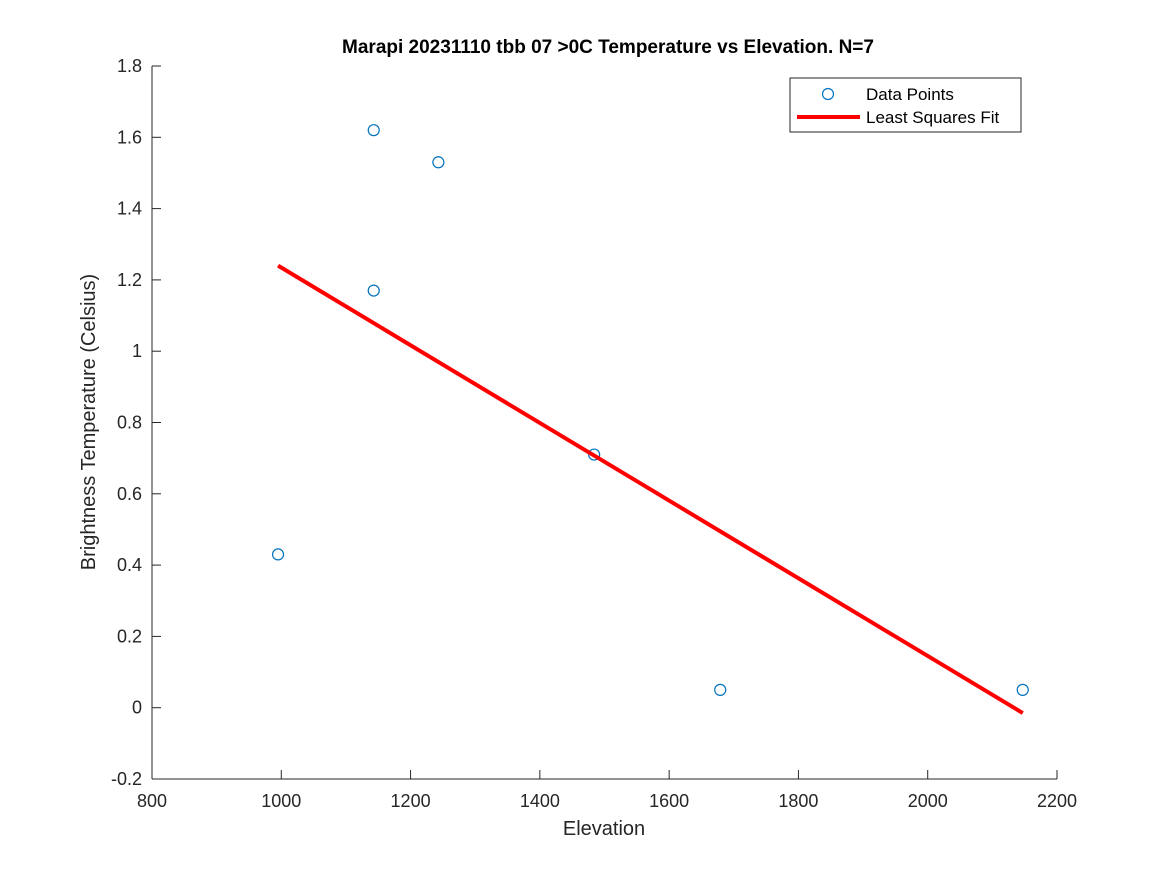 The image size is (1167, 880). What do you see at coordinates (281, 801) in the screenshot?
I see `x-tick-label: 1000` at bounding box center [281, 801].